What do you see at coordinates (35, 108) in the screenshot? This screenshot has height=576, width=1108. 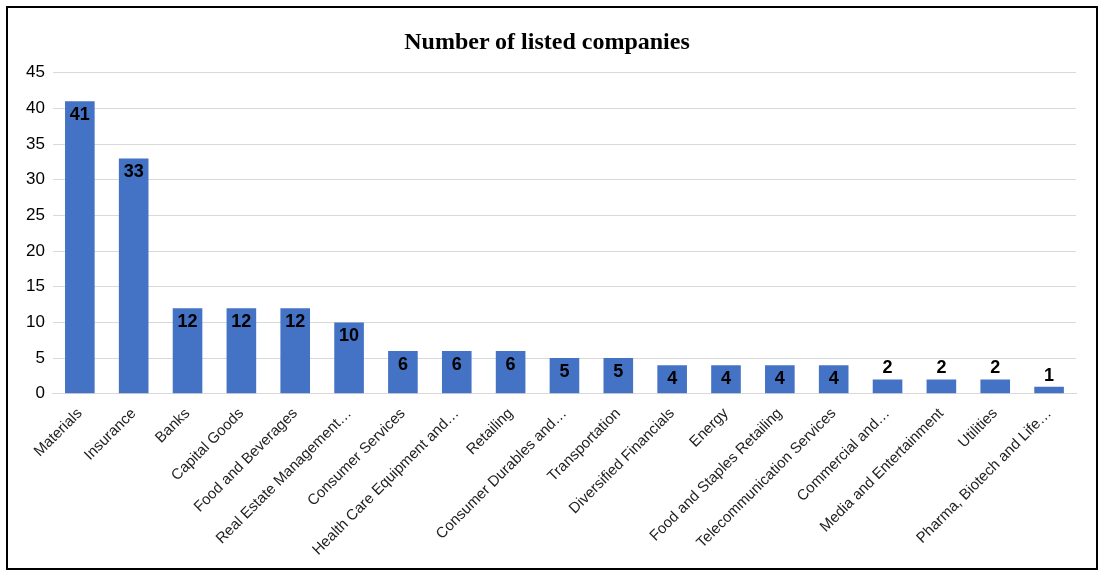 I see `y-tick-label: 40` at bounding box center [35, 108].